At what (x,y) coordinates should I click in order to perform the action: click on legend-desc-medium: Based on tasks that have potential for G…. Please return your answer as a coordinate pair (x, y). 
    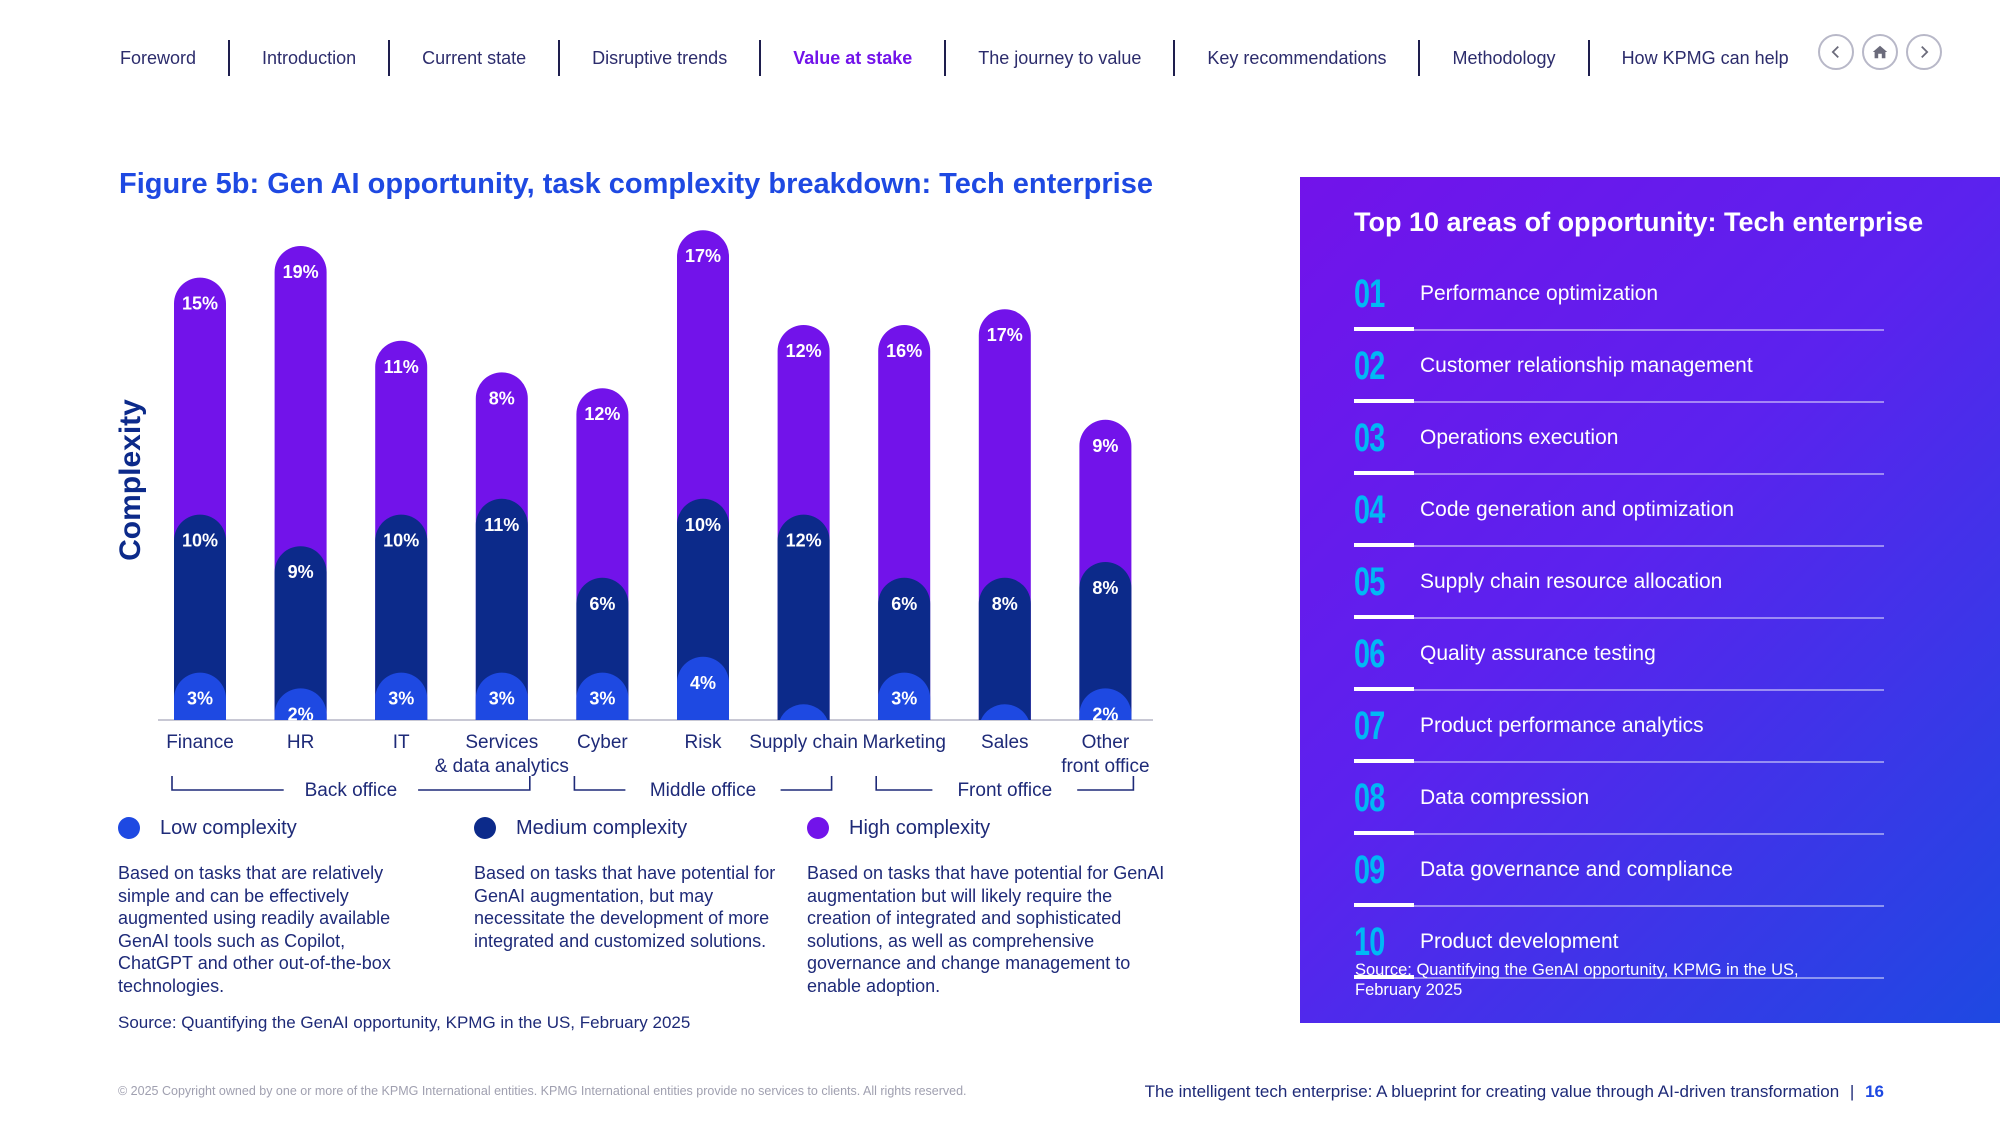
    Looking at the image, I should click on (625, 907).